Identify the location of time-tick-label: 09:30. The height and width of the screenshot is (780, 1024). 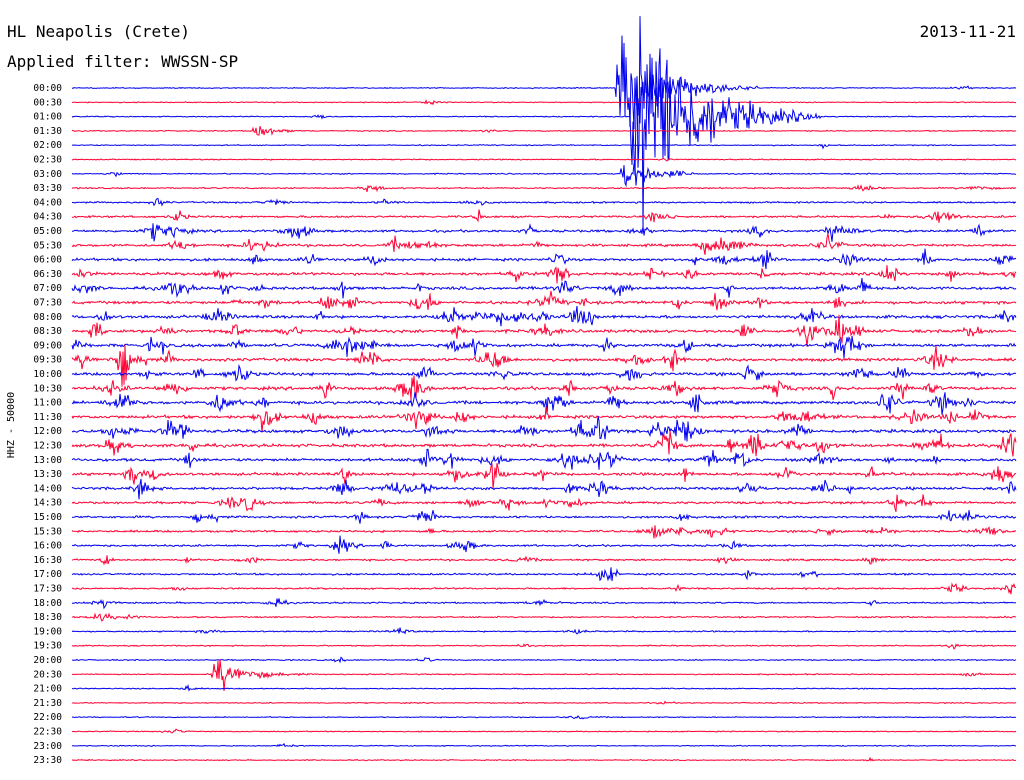
(47, 360).